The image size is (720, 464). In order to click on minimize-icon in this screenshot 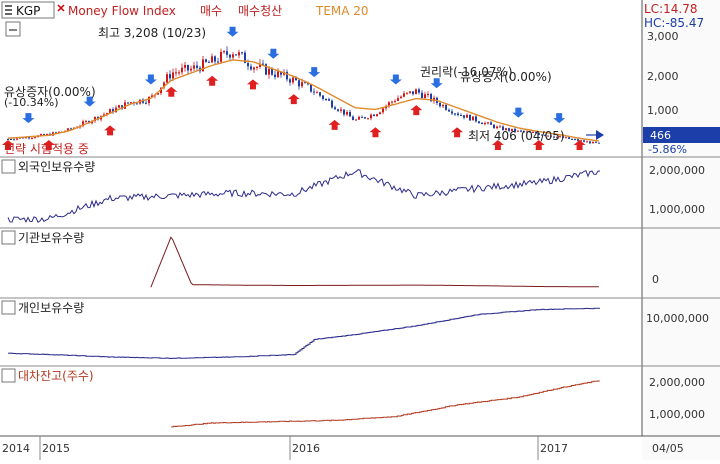, I will do `click(13, 29)`.